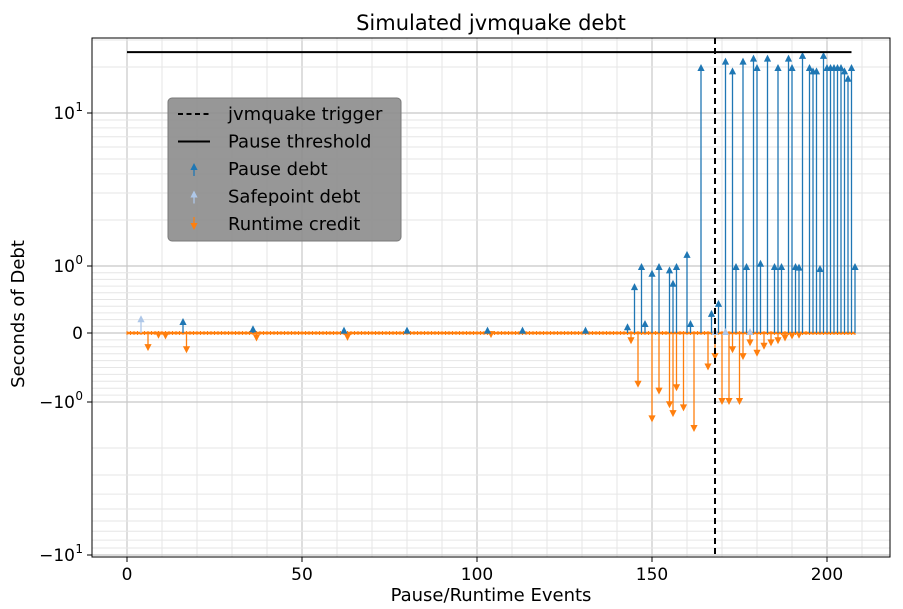  I want to click on legend-label: Pause debt, so click(278, 169).